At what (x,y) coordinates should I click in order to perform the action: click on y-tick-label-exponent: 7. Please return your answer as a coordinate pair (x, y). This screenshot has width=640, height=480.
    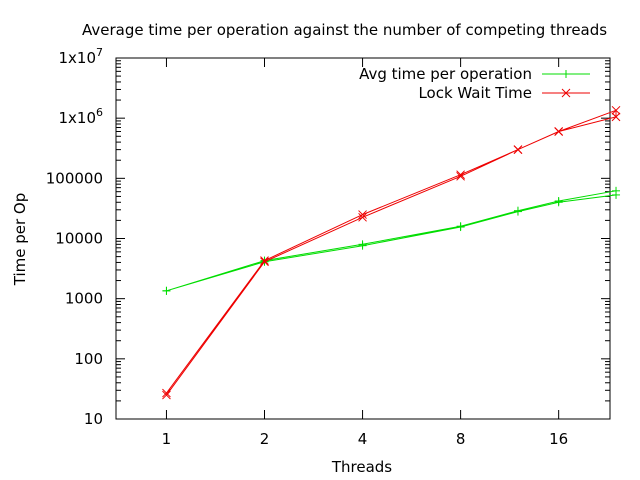
    Looking at the image, I should click on (99, 52).